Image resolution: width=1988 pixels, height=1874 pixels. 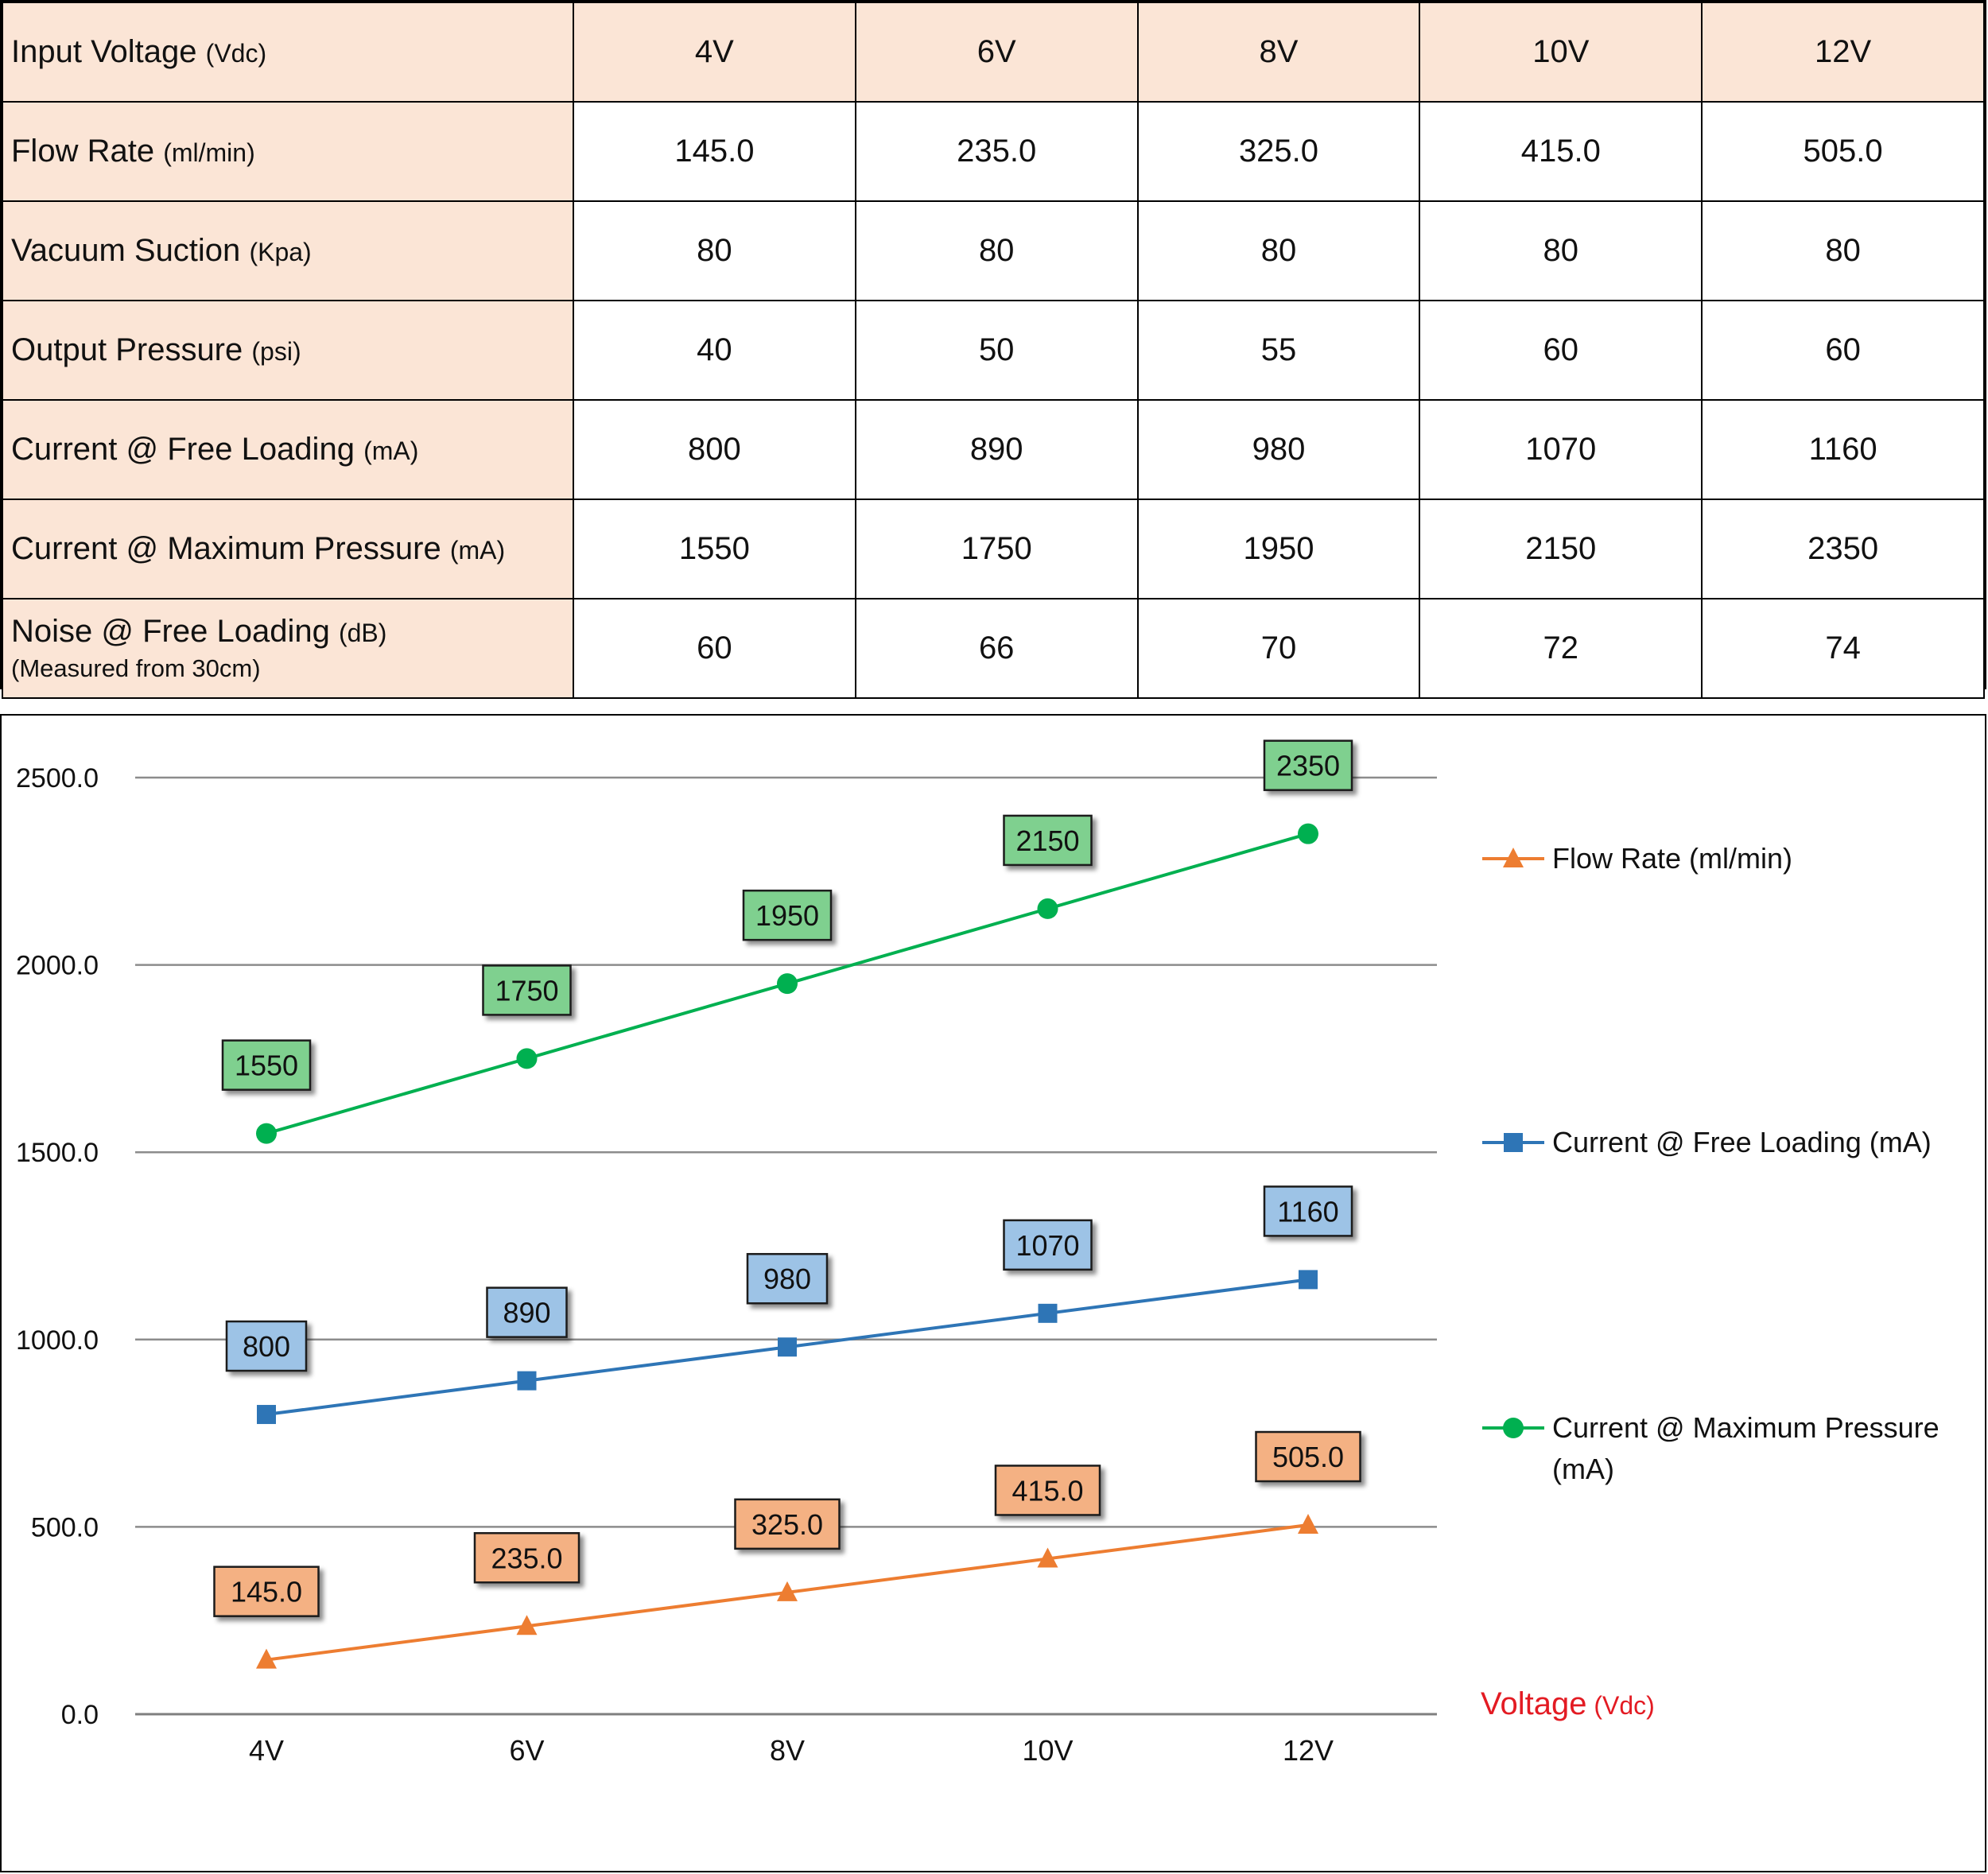 I want to click on header-cell: 12V, so click(x=1843, y=52).